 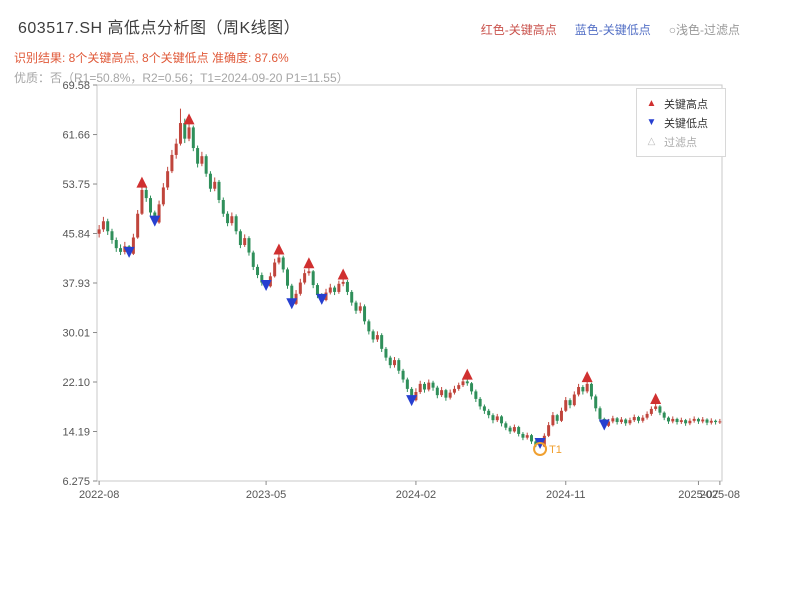 What do you see at coordinates (610, 29) in the screenshot?
I see `color-key: 红色-关键高点 蓝色-关键低点 ○浅色-过滤点` at bounding box center [610, 29].